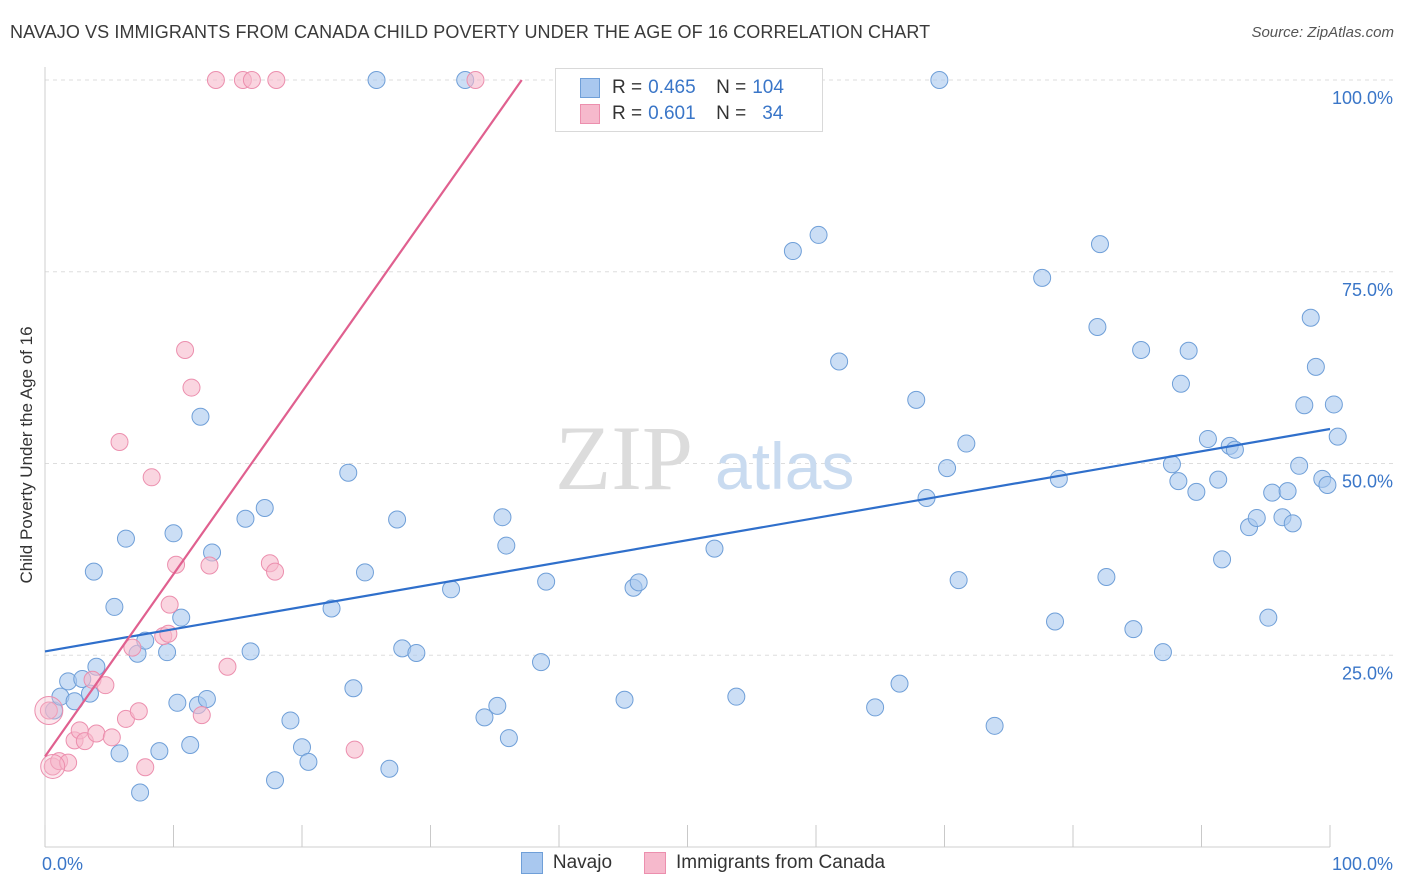  What do you see at coordinates (1362, 98) in the screenshot?
I see `y-tick-label: 100.0%` at bounding box center [1362, 98].